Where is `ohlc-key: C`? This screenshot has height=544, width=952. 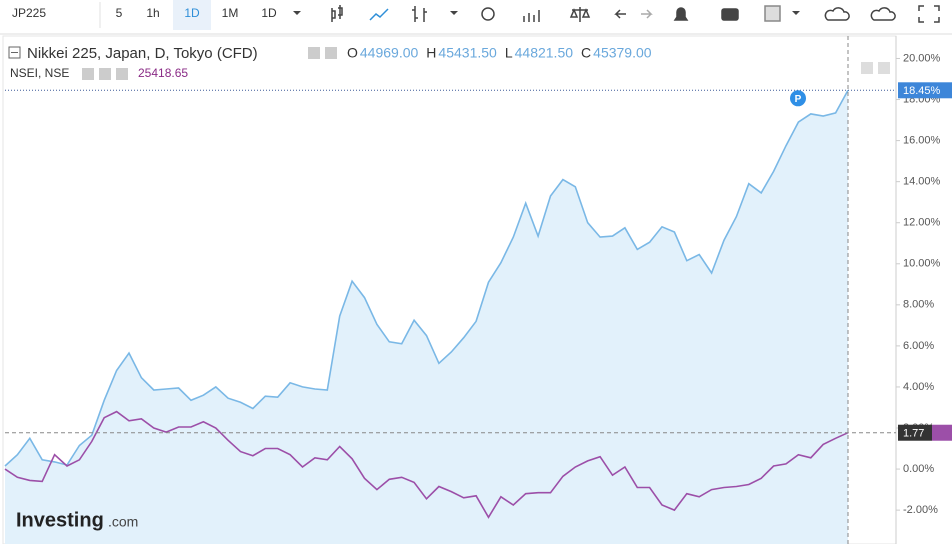
ohlc-key: C is located at coordinates (586, 53).